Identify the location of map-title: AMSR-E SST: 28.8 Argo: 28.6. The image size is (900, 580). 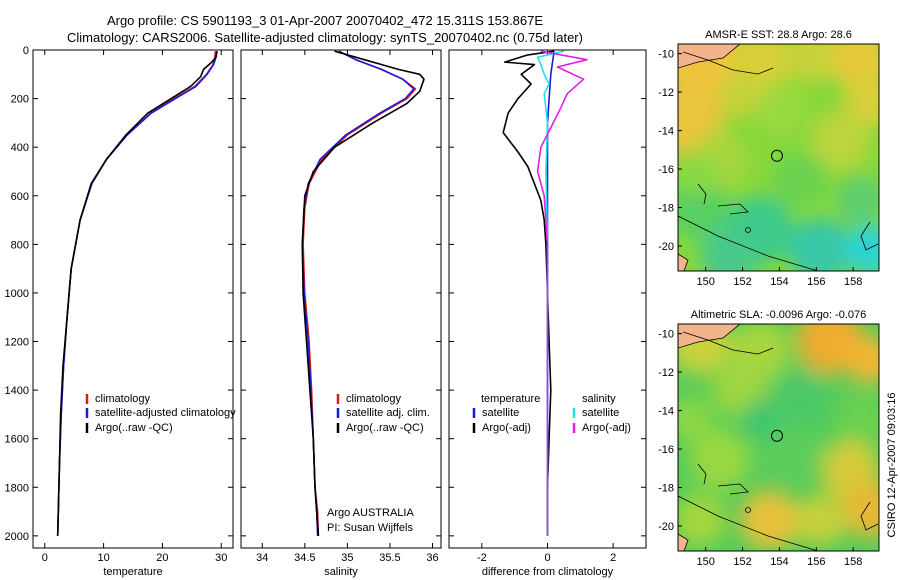
(778, 35).